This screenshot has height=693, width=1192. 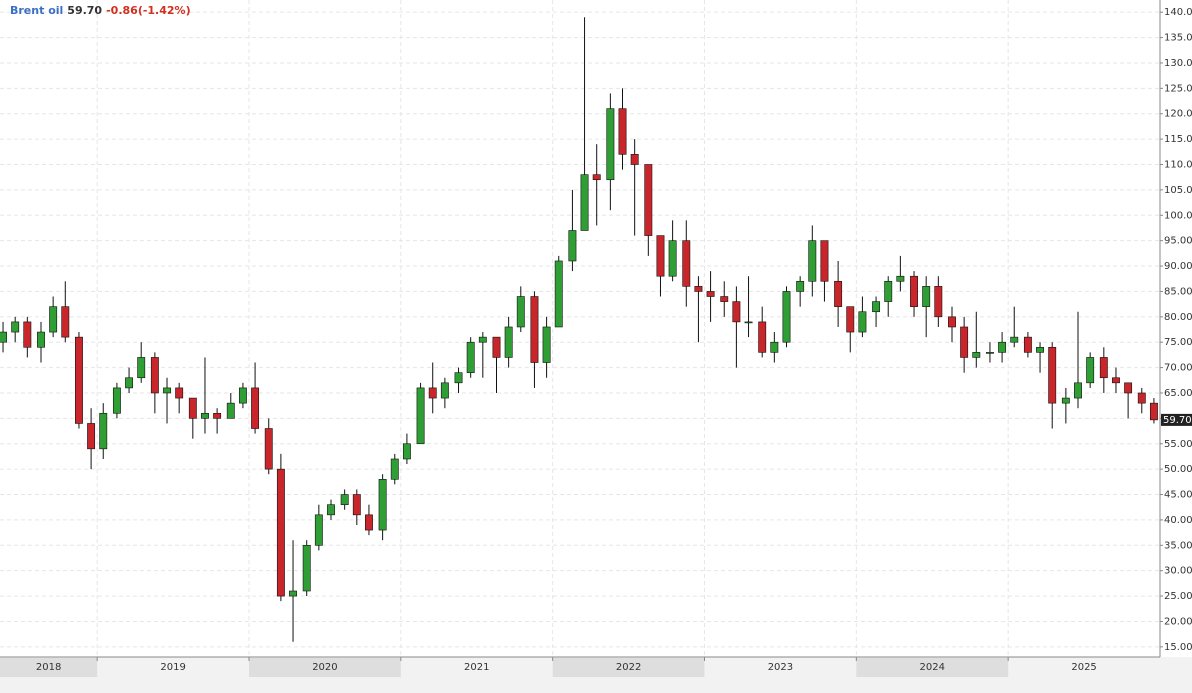 I want to click on y-tick-label: 140.00, so click(x=1178, y=12).